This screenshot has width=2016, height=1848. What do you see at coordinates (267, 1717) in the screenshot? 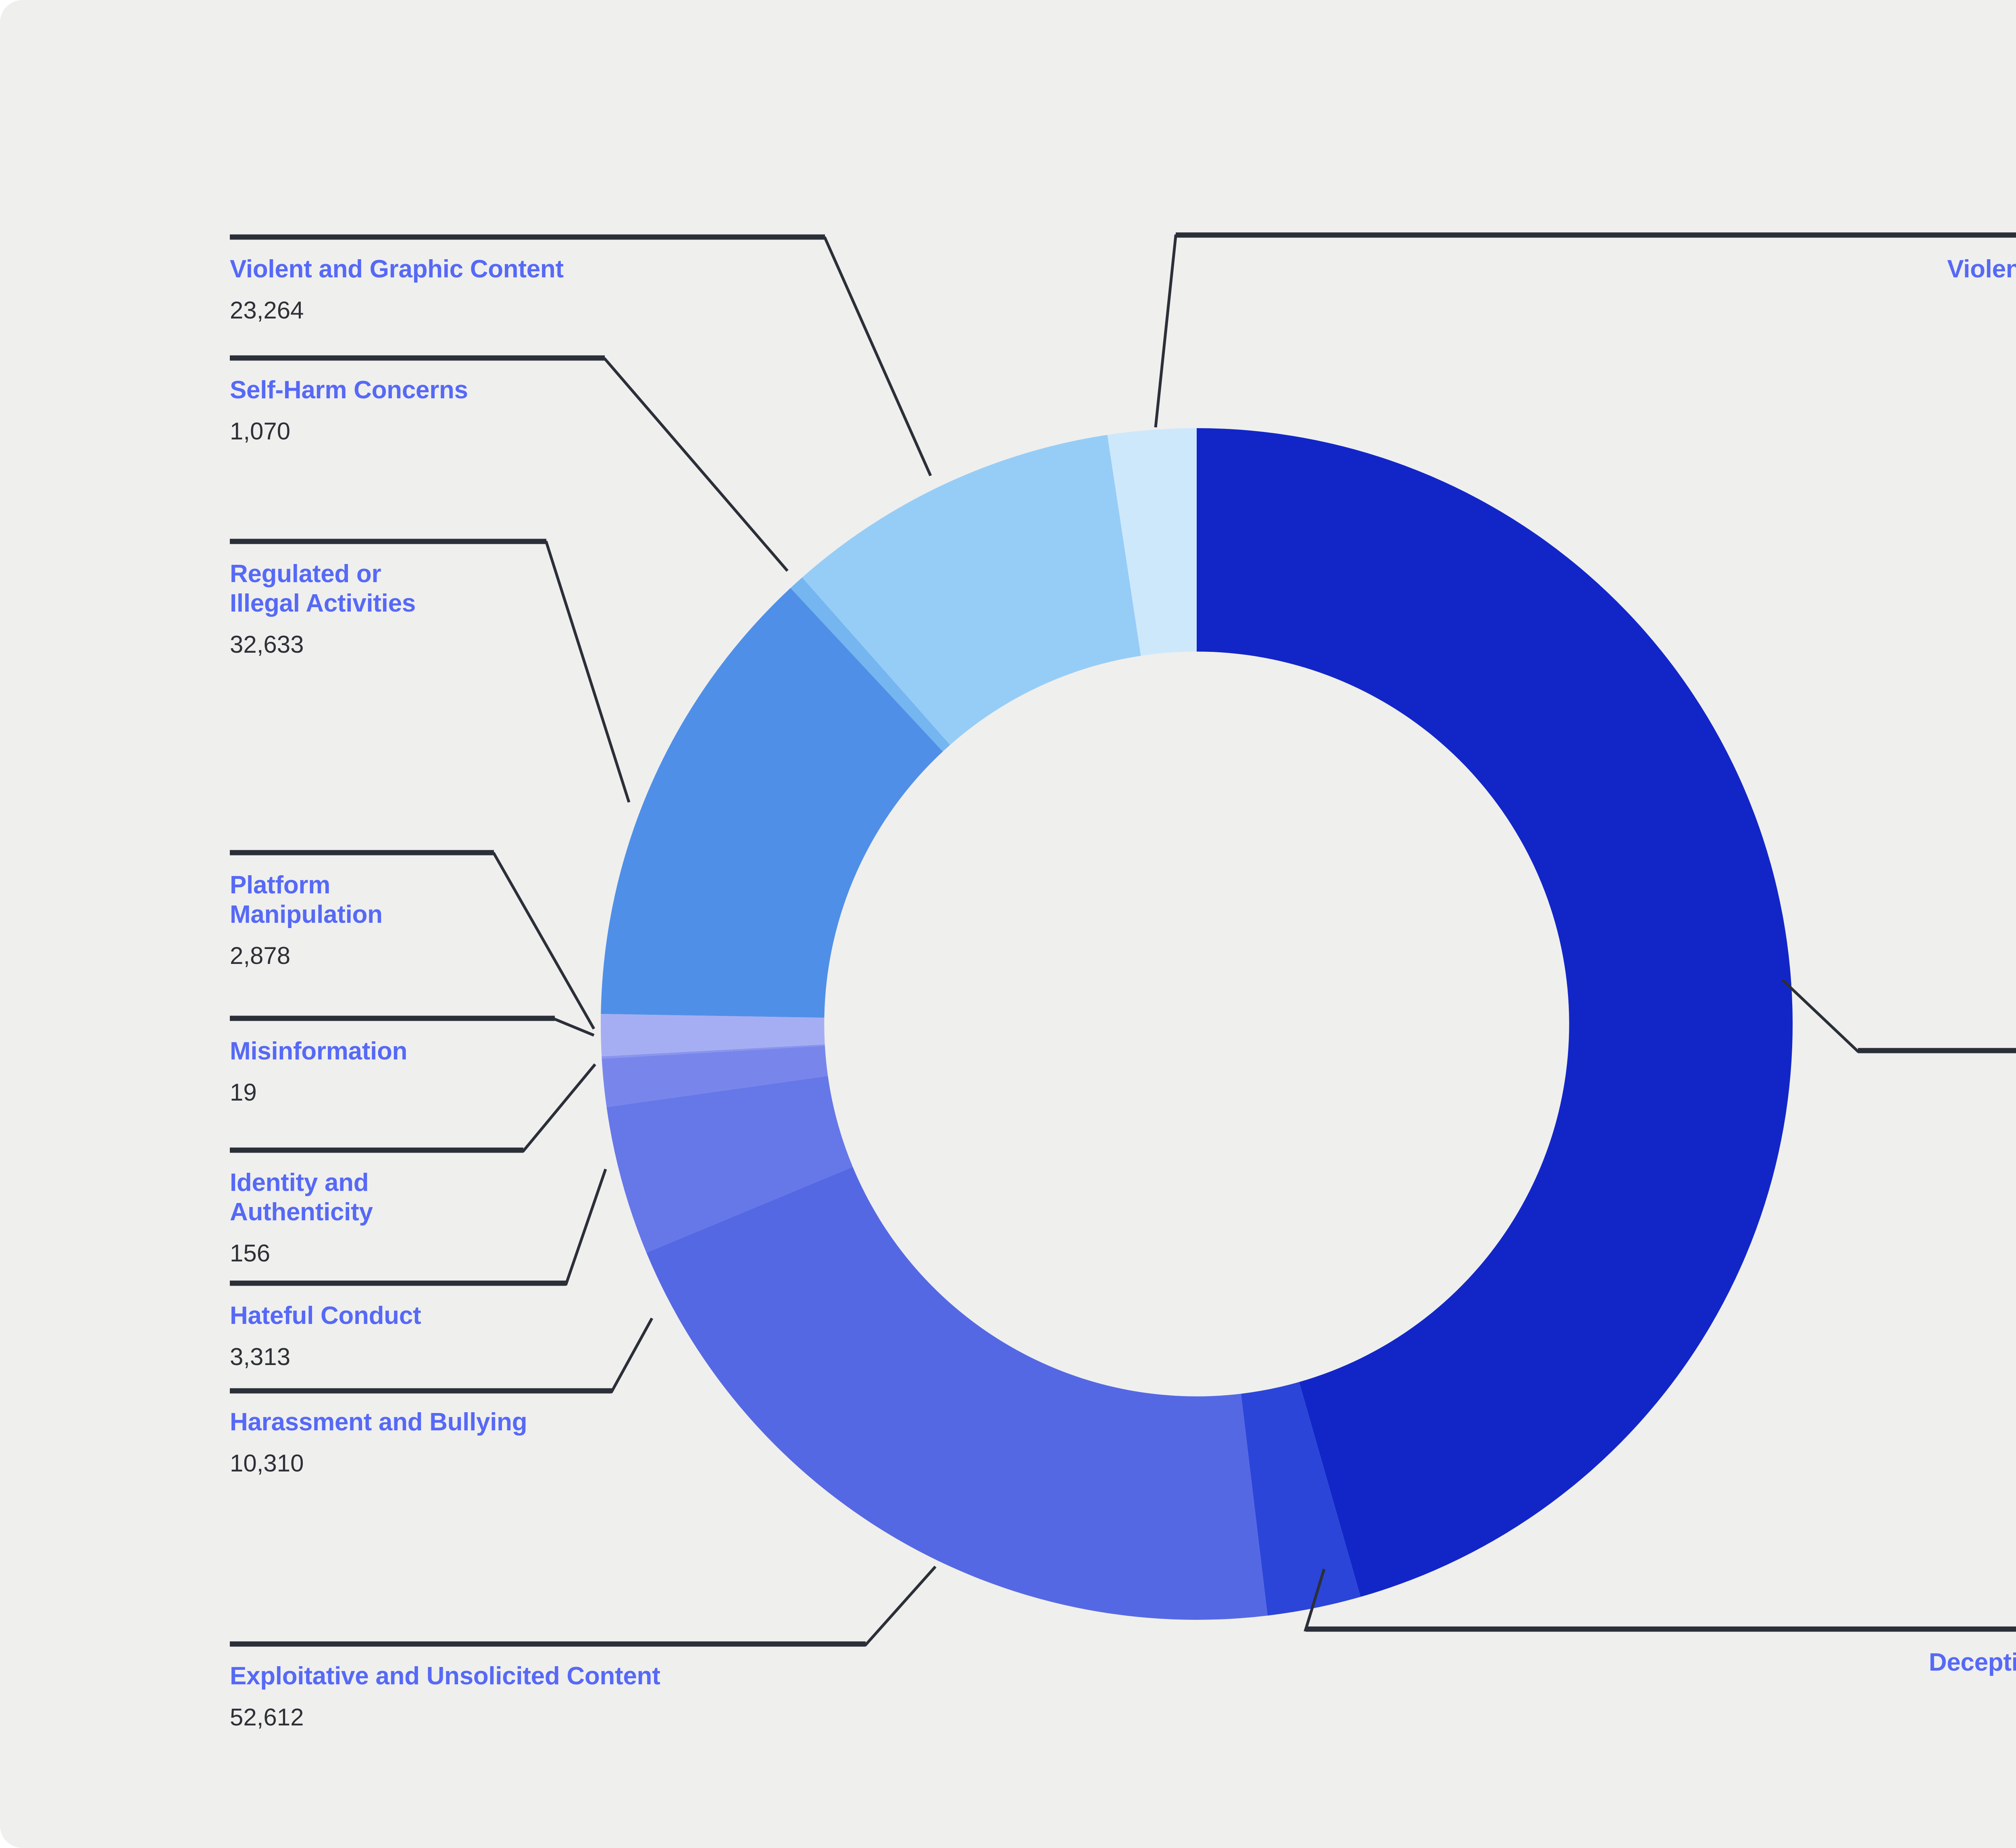
I see `callout-value: 52,612` at bounding box center [267, 1717].